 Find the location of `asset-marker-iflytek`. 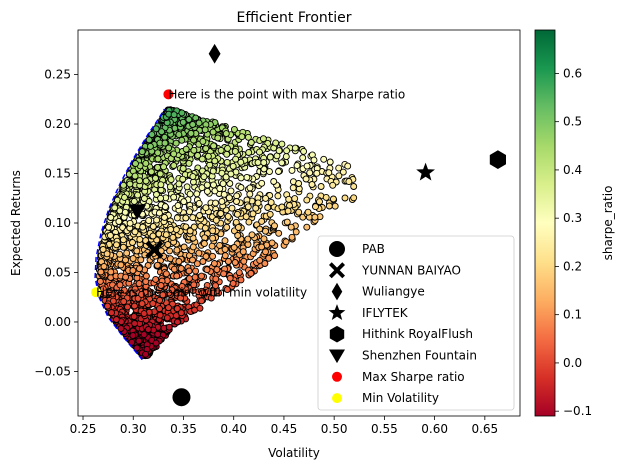

asset-marker-iflytek is located at coordinates (425, 171).